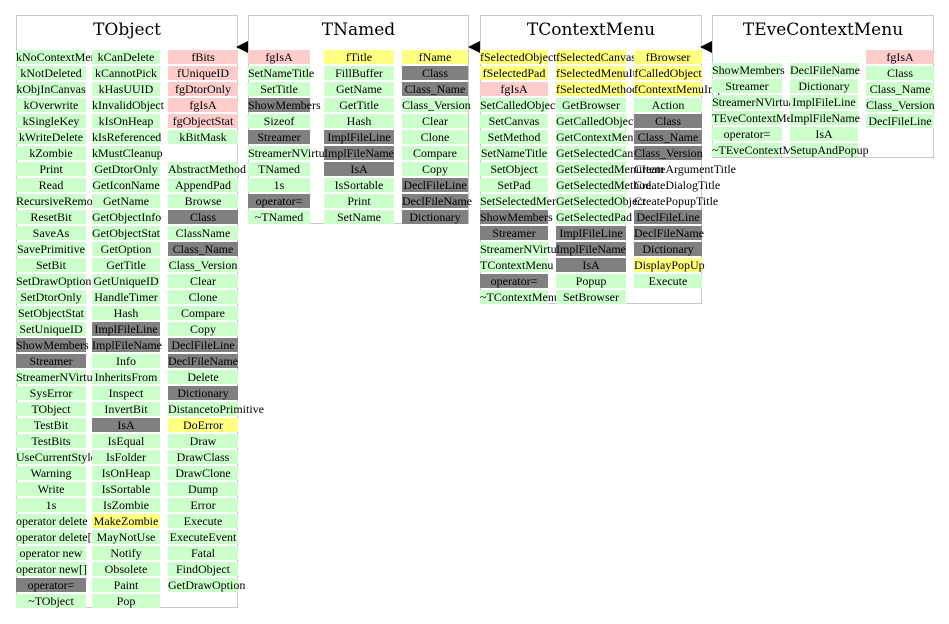  I want to click on member-cell: ~TContextMenu, so click(520, 297).